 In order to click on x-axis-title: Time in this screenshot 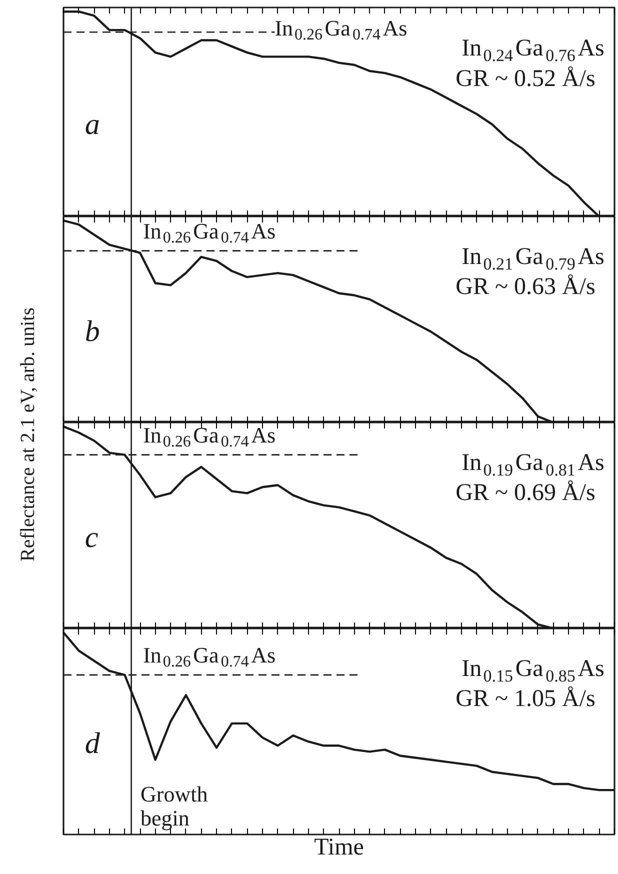, I will do `click(339, 847)`.